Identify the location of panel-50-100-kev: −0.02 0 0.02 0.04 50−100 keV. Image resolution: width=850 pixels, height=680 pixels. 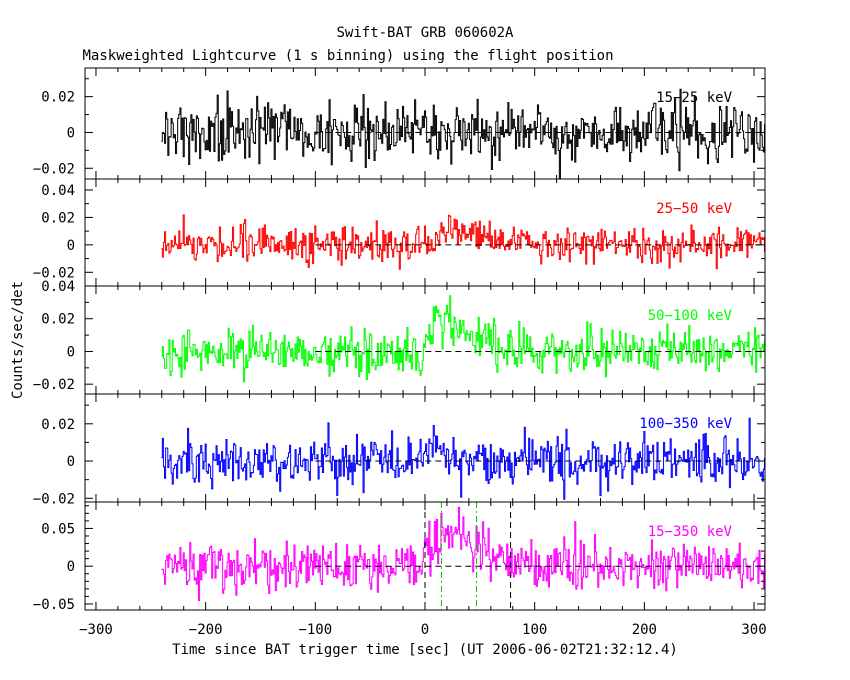
(399, 337).